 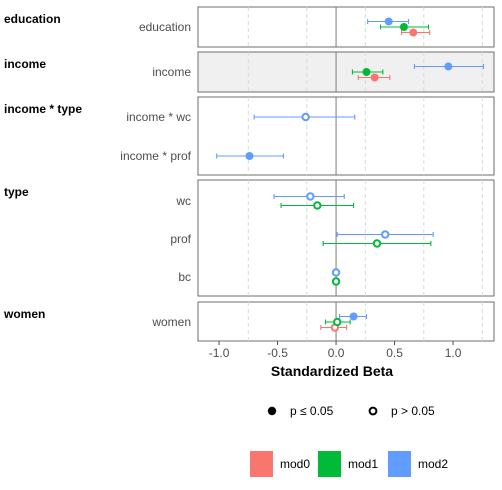 I want to click on term-label: wc, so click(x=183, y=201).